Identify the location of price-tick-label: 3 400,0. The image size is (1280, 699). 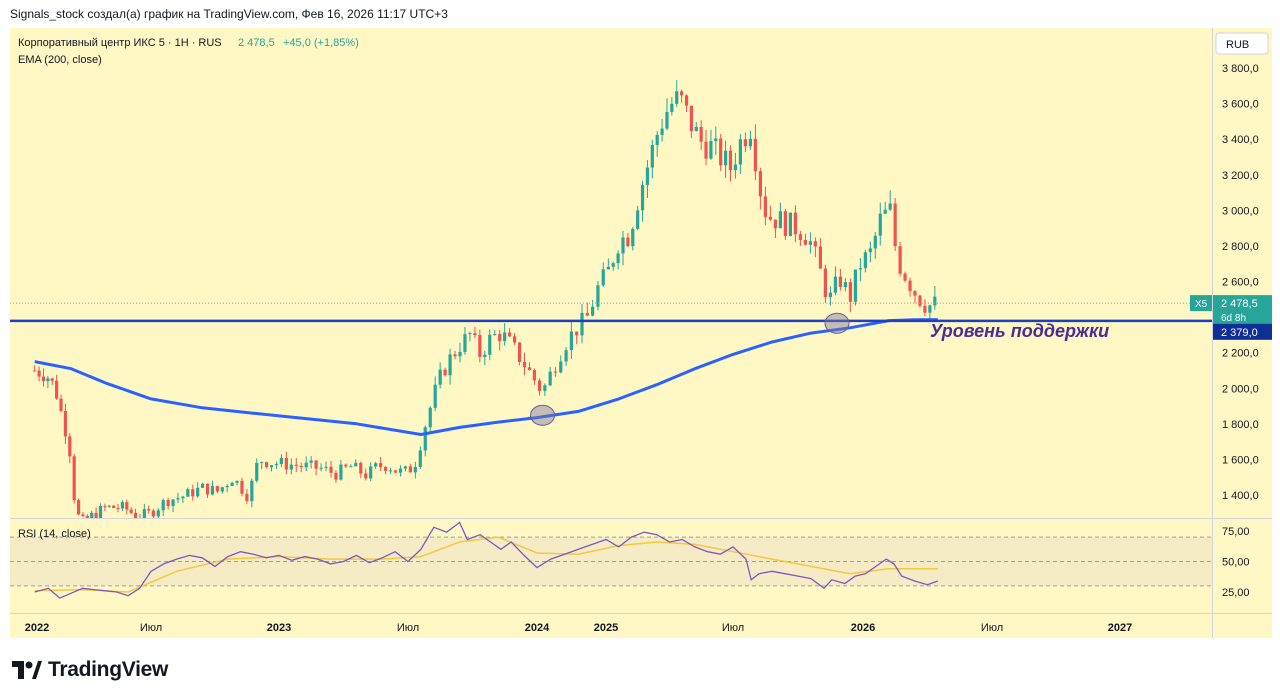
(1240, 140).